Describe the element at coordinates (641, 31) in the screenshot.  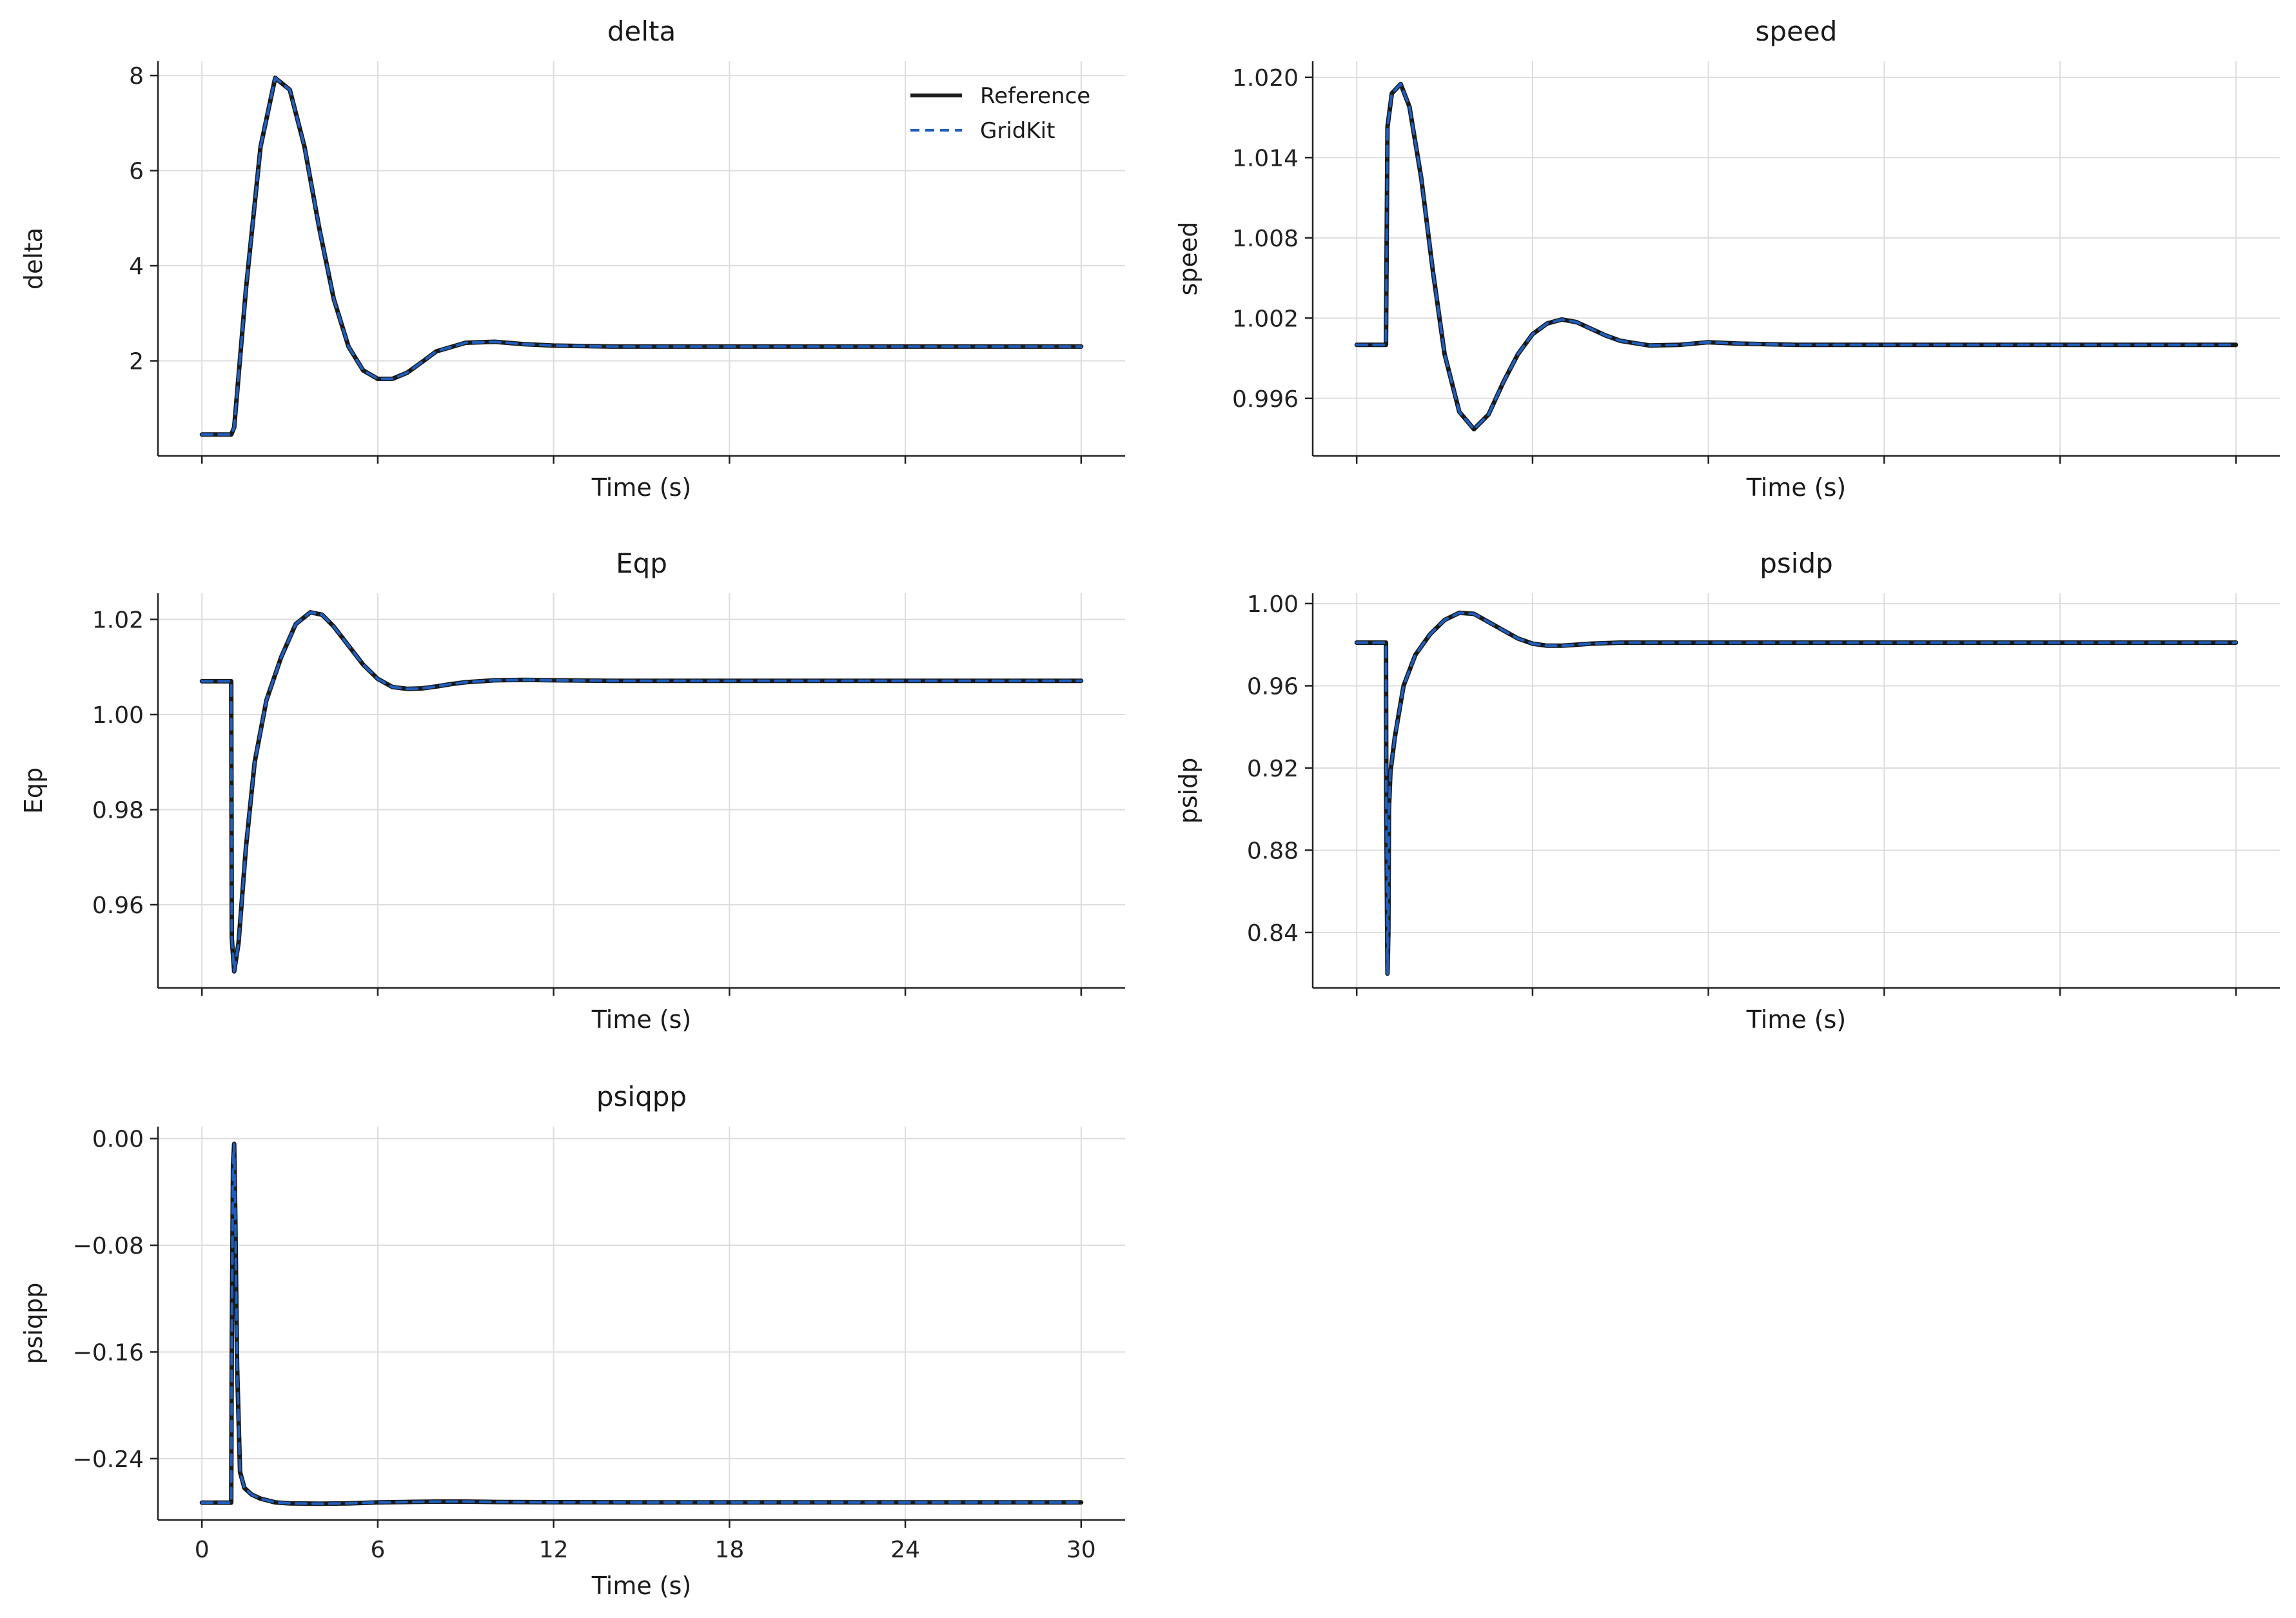
I see `chart-title: delta` at that location.